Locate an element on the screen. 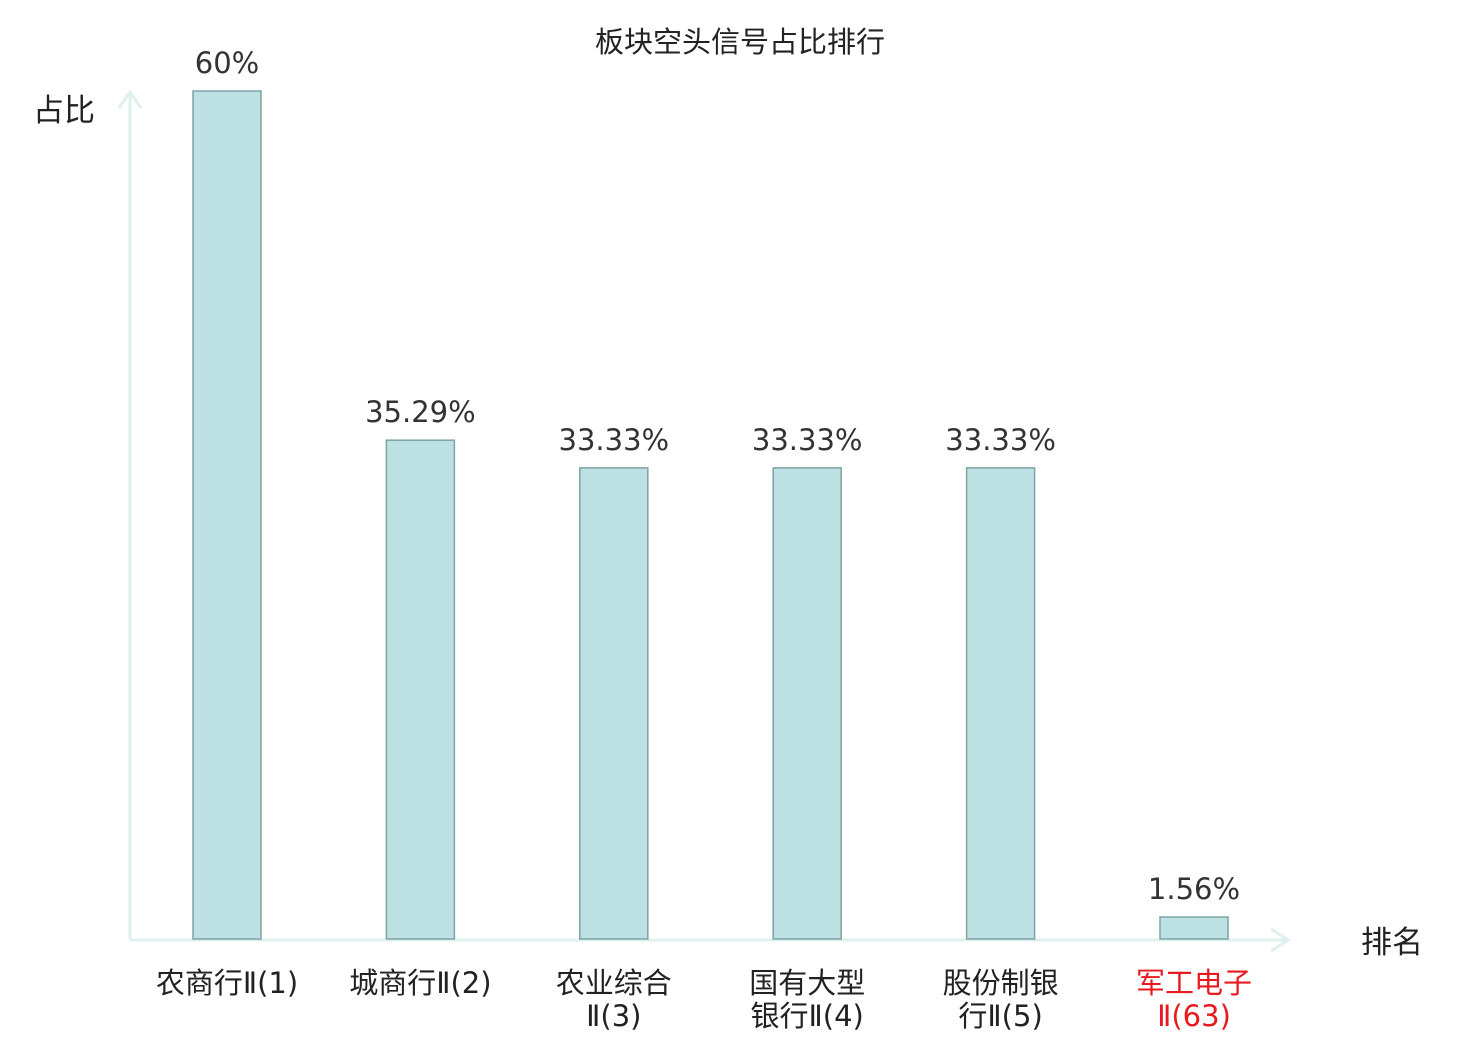 The width and height of the screenshot is (1480, 1040). category-label: 股份制银 is located at coordinates (1001, 983).